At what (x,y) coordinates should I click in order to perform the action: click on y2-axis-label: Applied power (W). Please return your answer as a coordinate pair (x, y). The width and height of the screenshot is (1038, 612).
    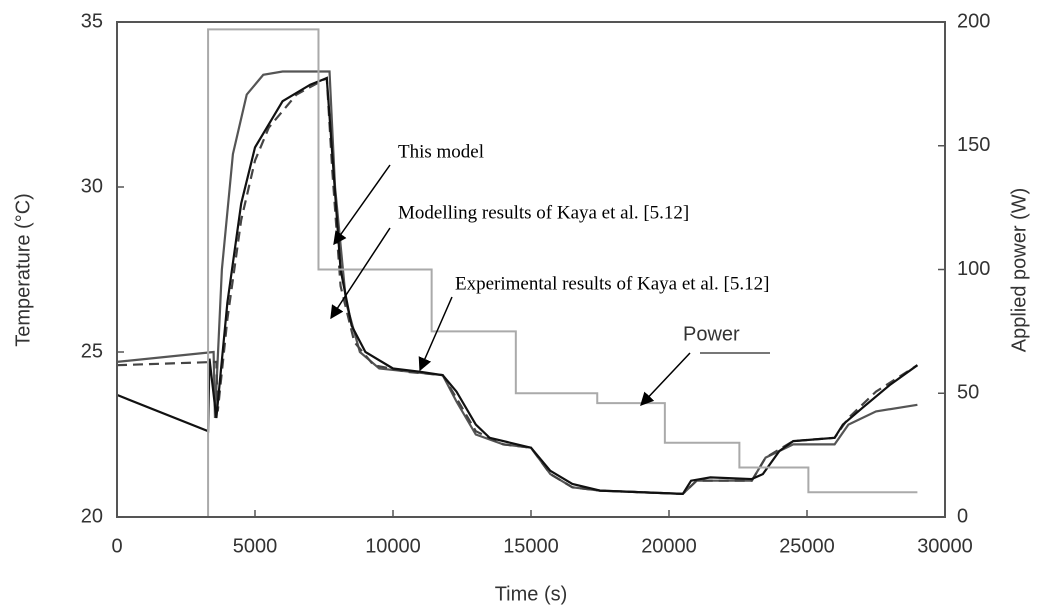
    Looking at the image, I should click on (1019, 270).